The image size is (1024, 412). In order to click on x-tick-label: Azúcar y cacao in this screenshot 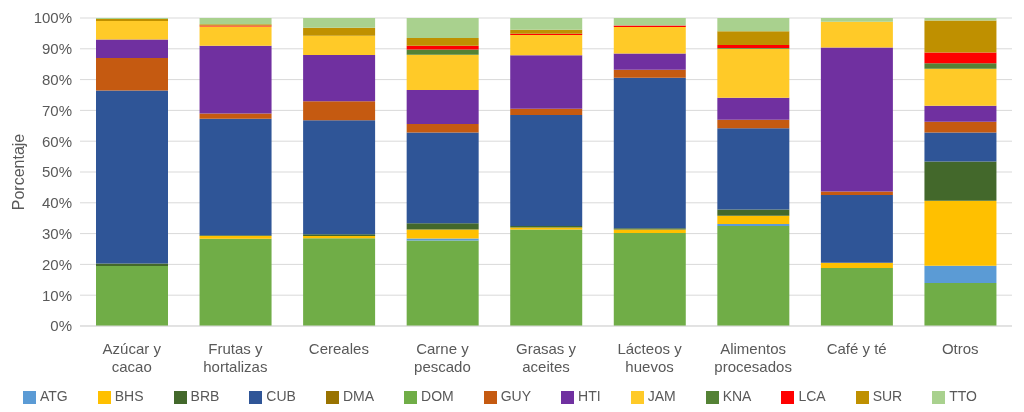, I will do `click(132, 357)`.